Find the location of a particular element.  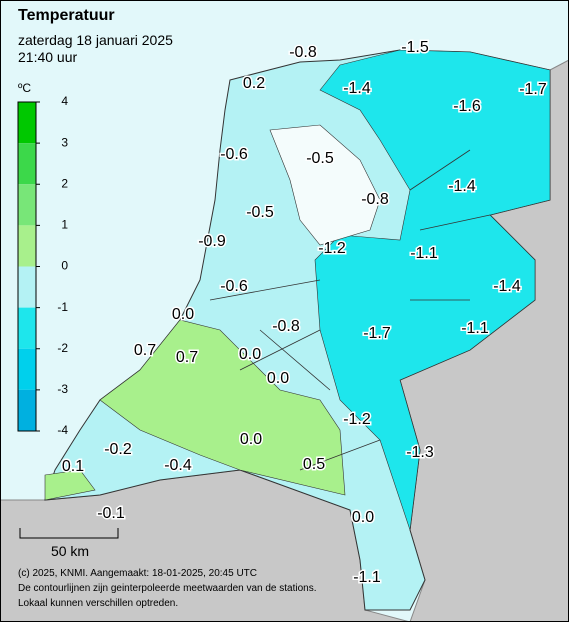

station-value: 0.5 is located at coordinates (314, 464).